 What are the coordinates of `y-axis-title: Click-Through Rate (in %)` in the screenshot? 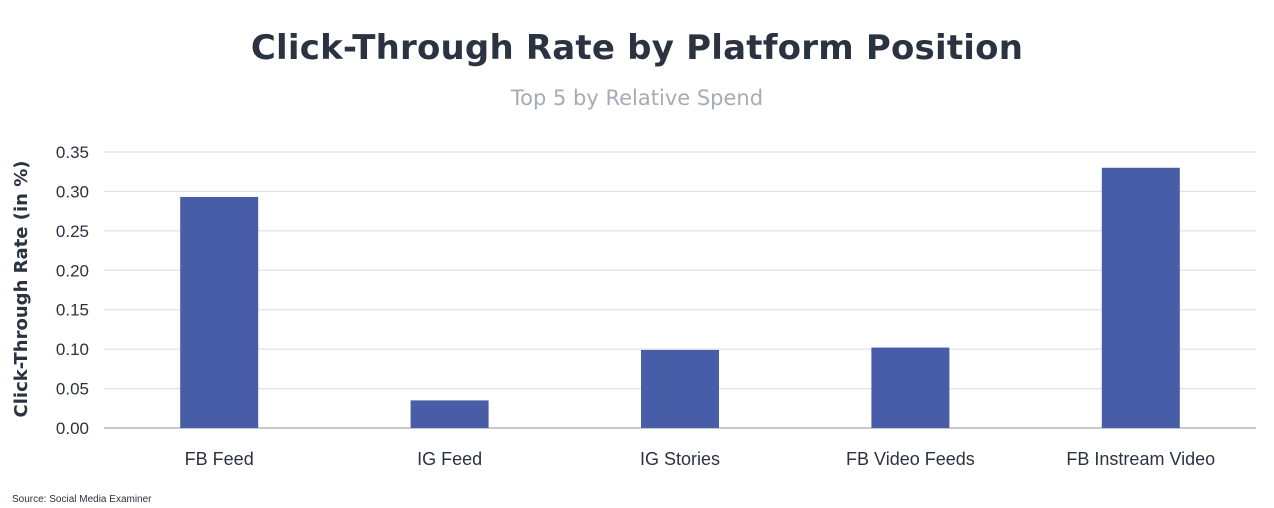 It's located at (21, 289).